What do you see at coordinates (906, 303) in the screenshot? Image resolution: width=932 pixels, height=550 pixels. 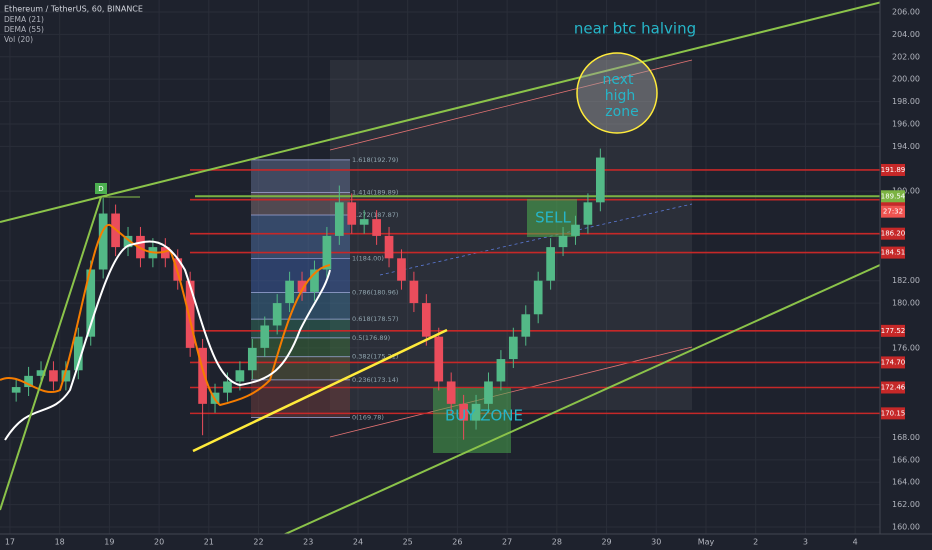 I see `y-tick-label: 180.00` at bounding box center [906, 303].